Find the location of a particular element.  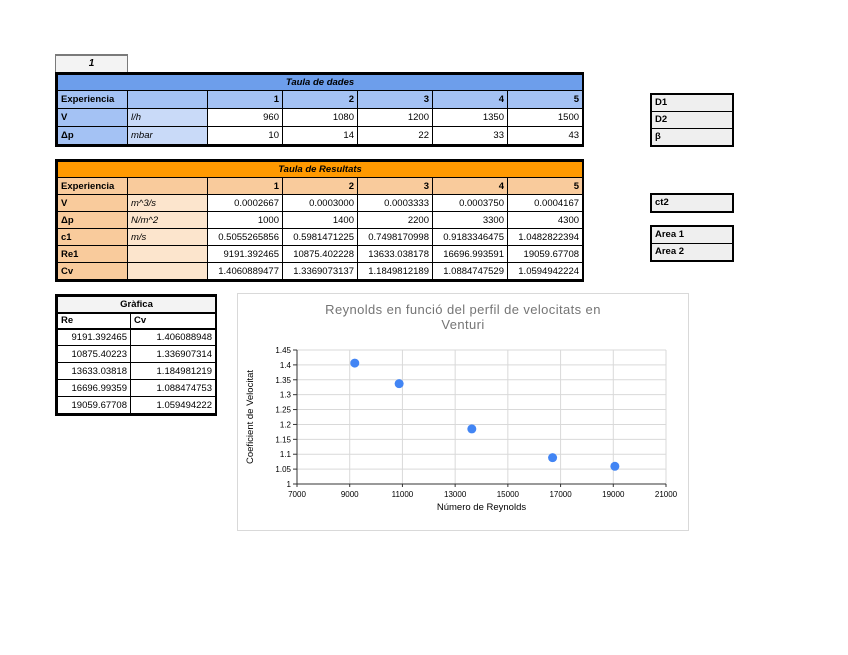

grafica-value-cell: 1.336907314 is located at coordinates (173, 354).